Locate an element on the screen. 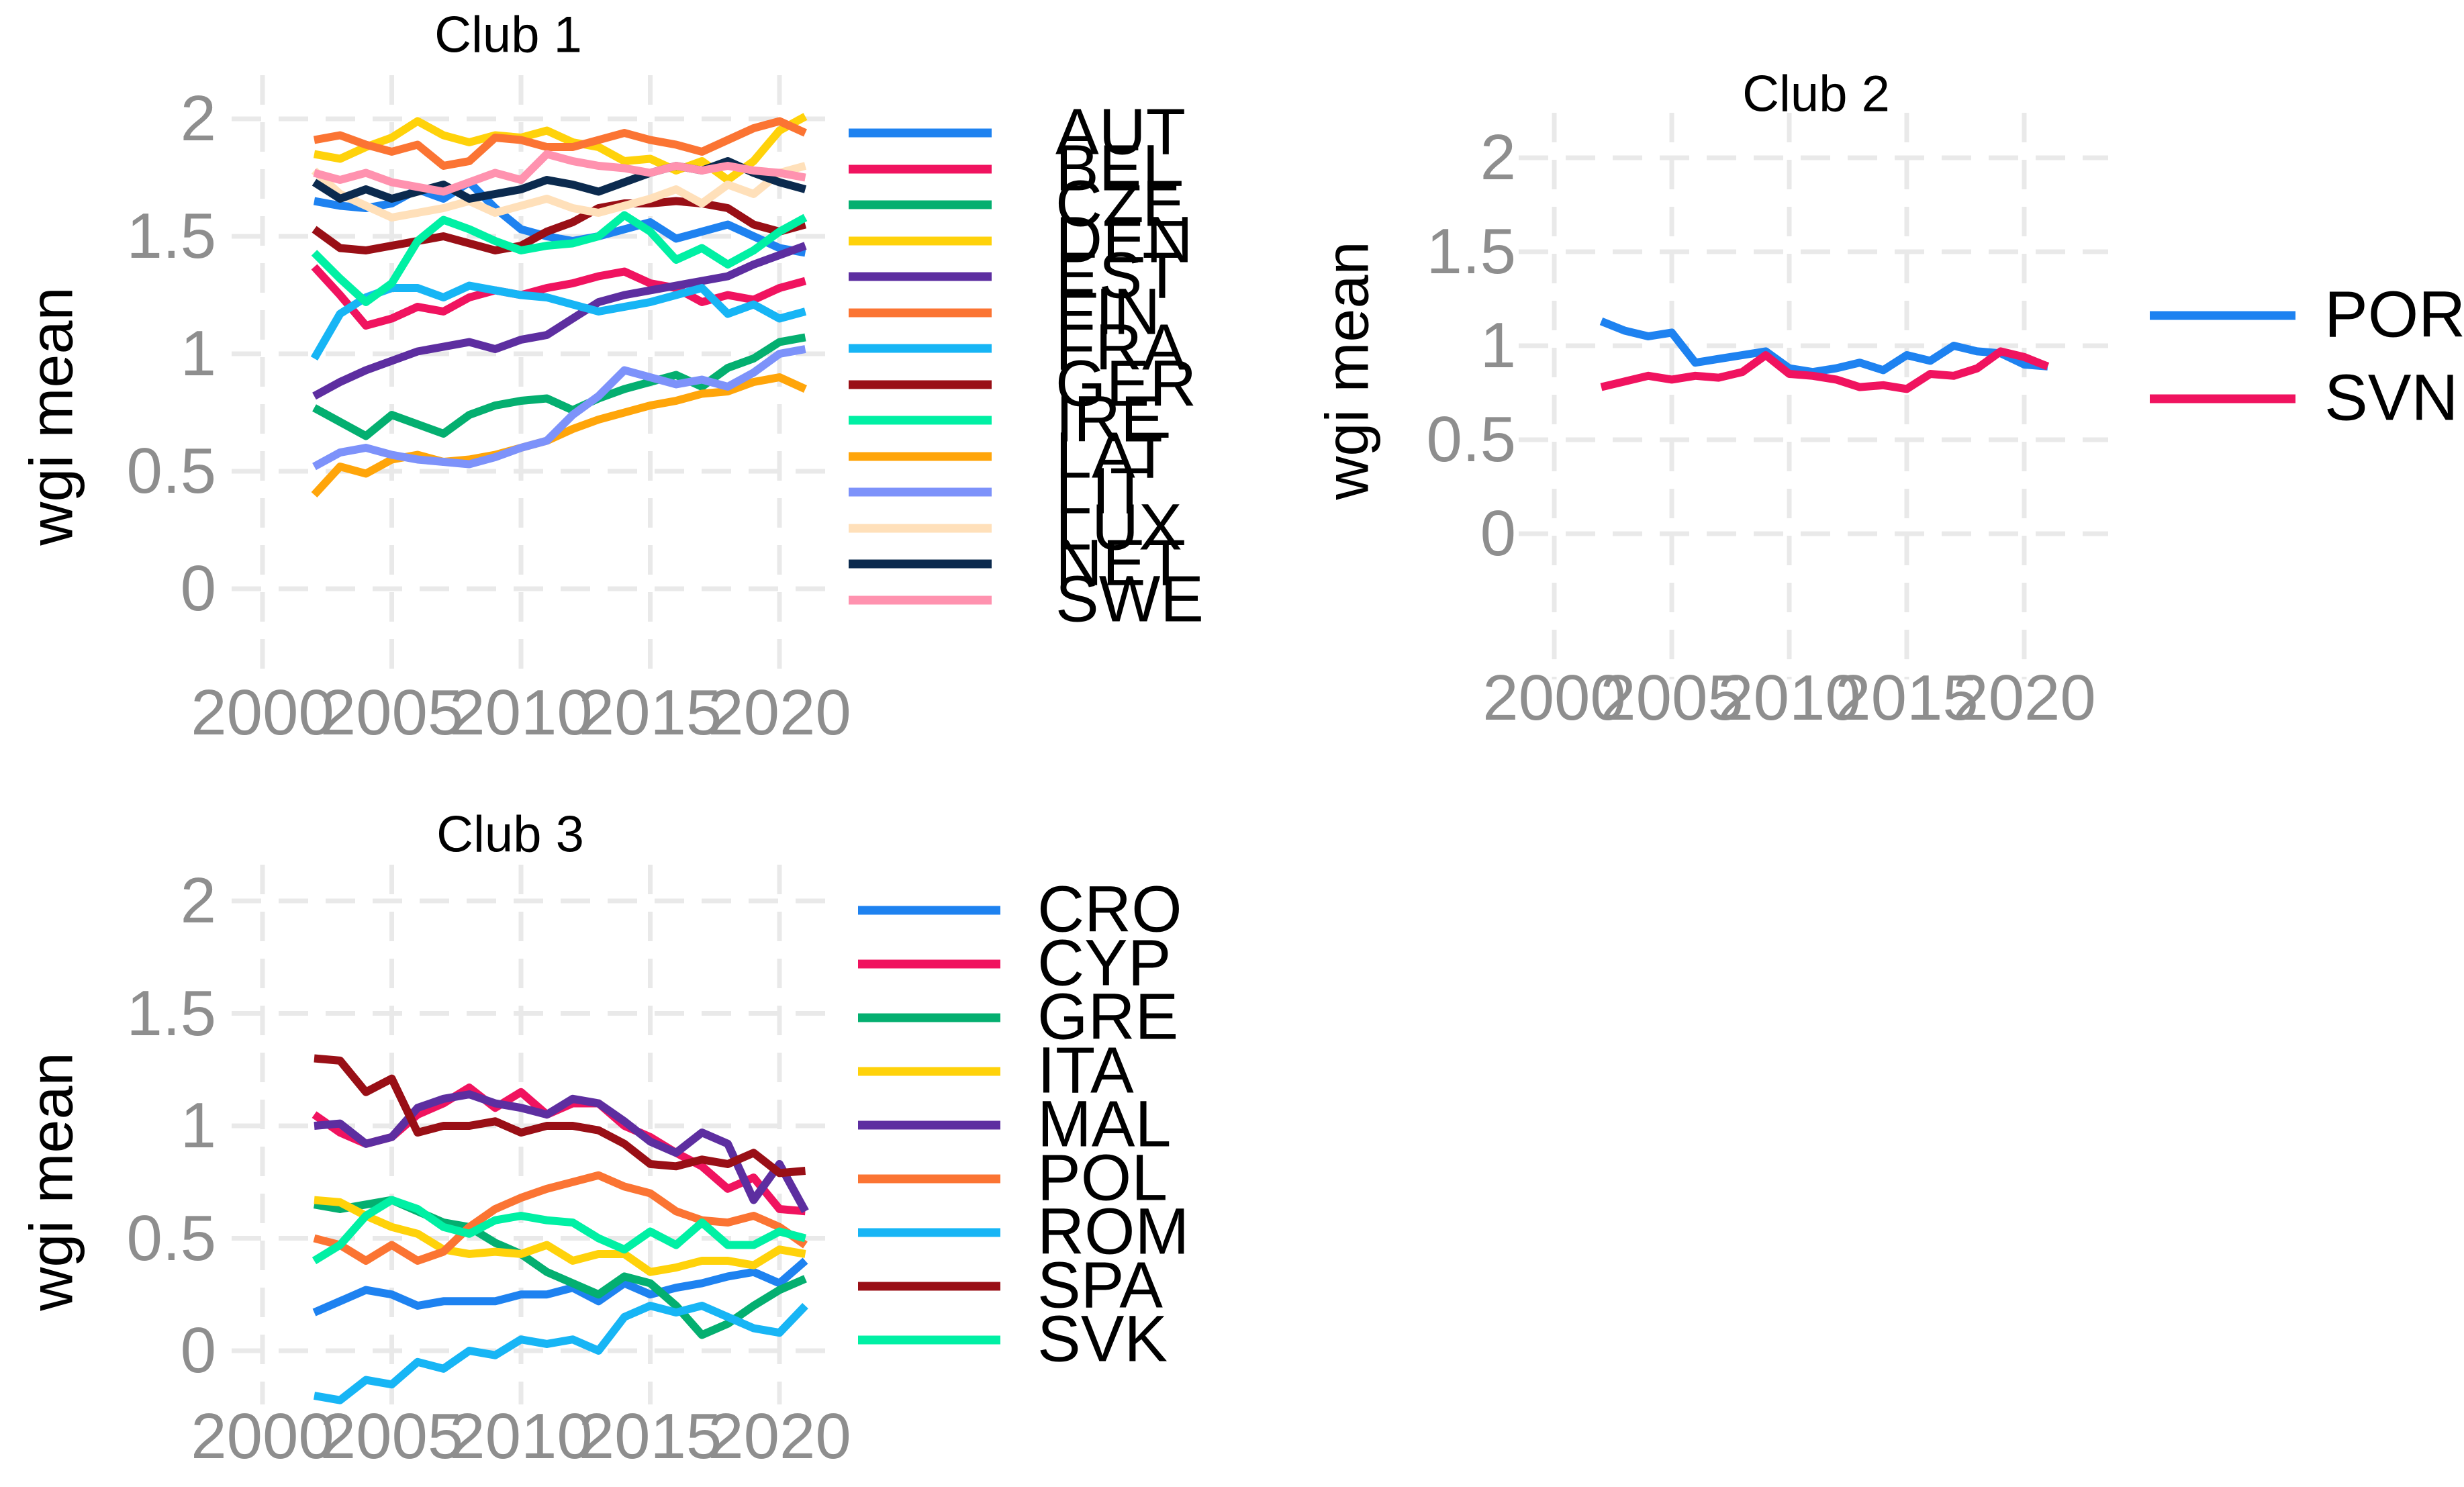  club-1-x-tick-label: 2015 is located at coordinates (650, 713).